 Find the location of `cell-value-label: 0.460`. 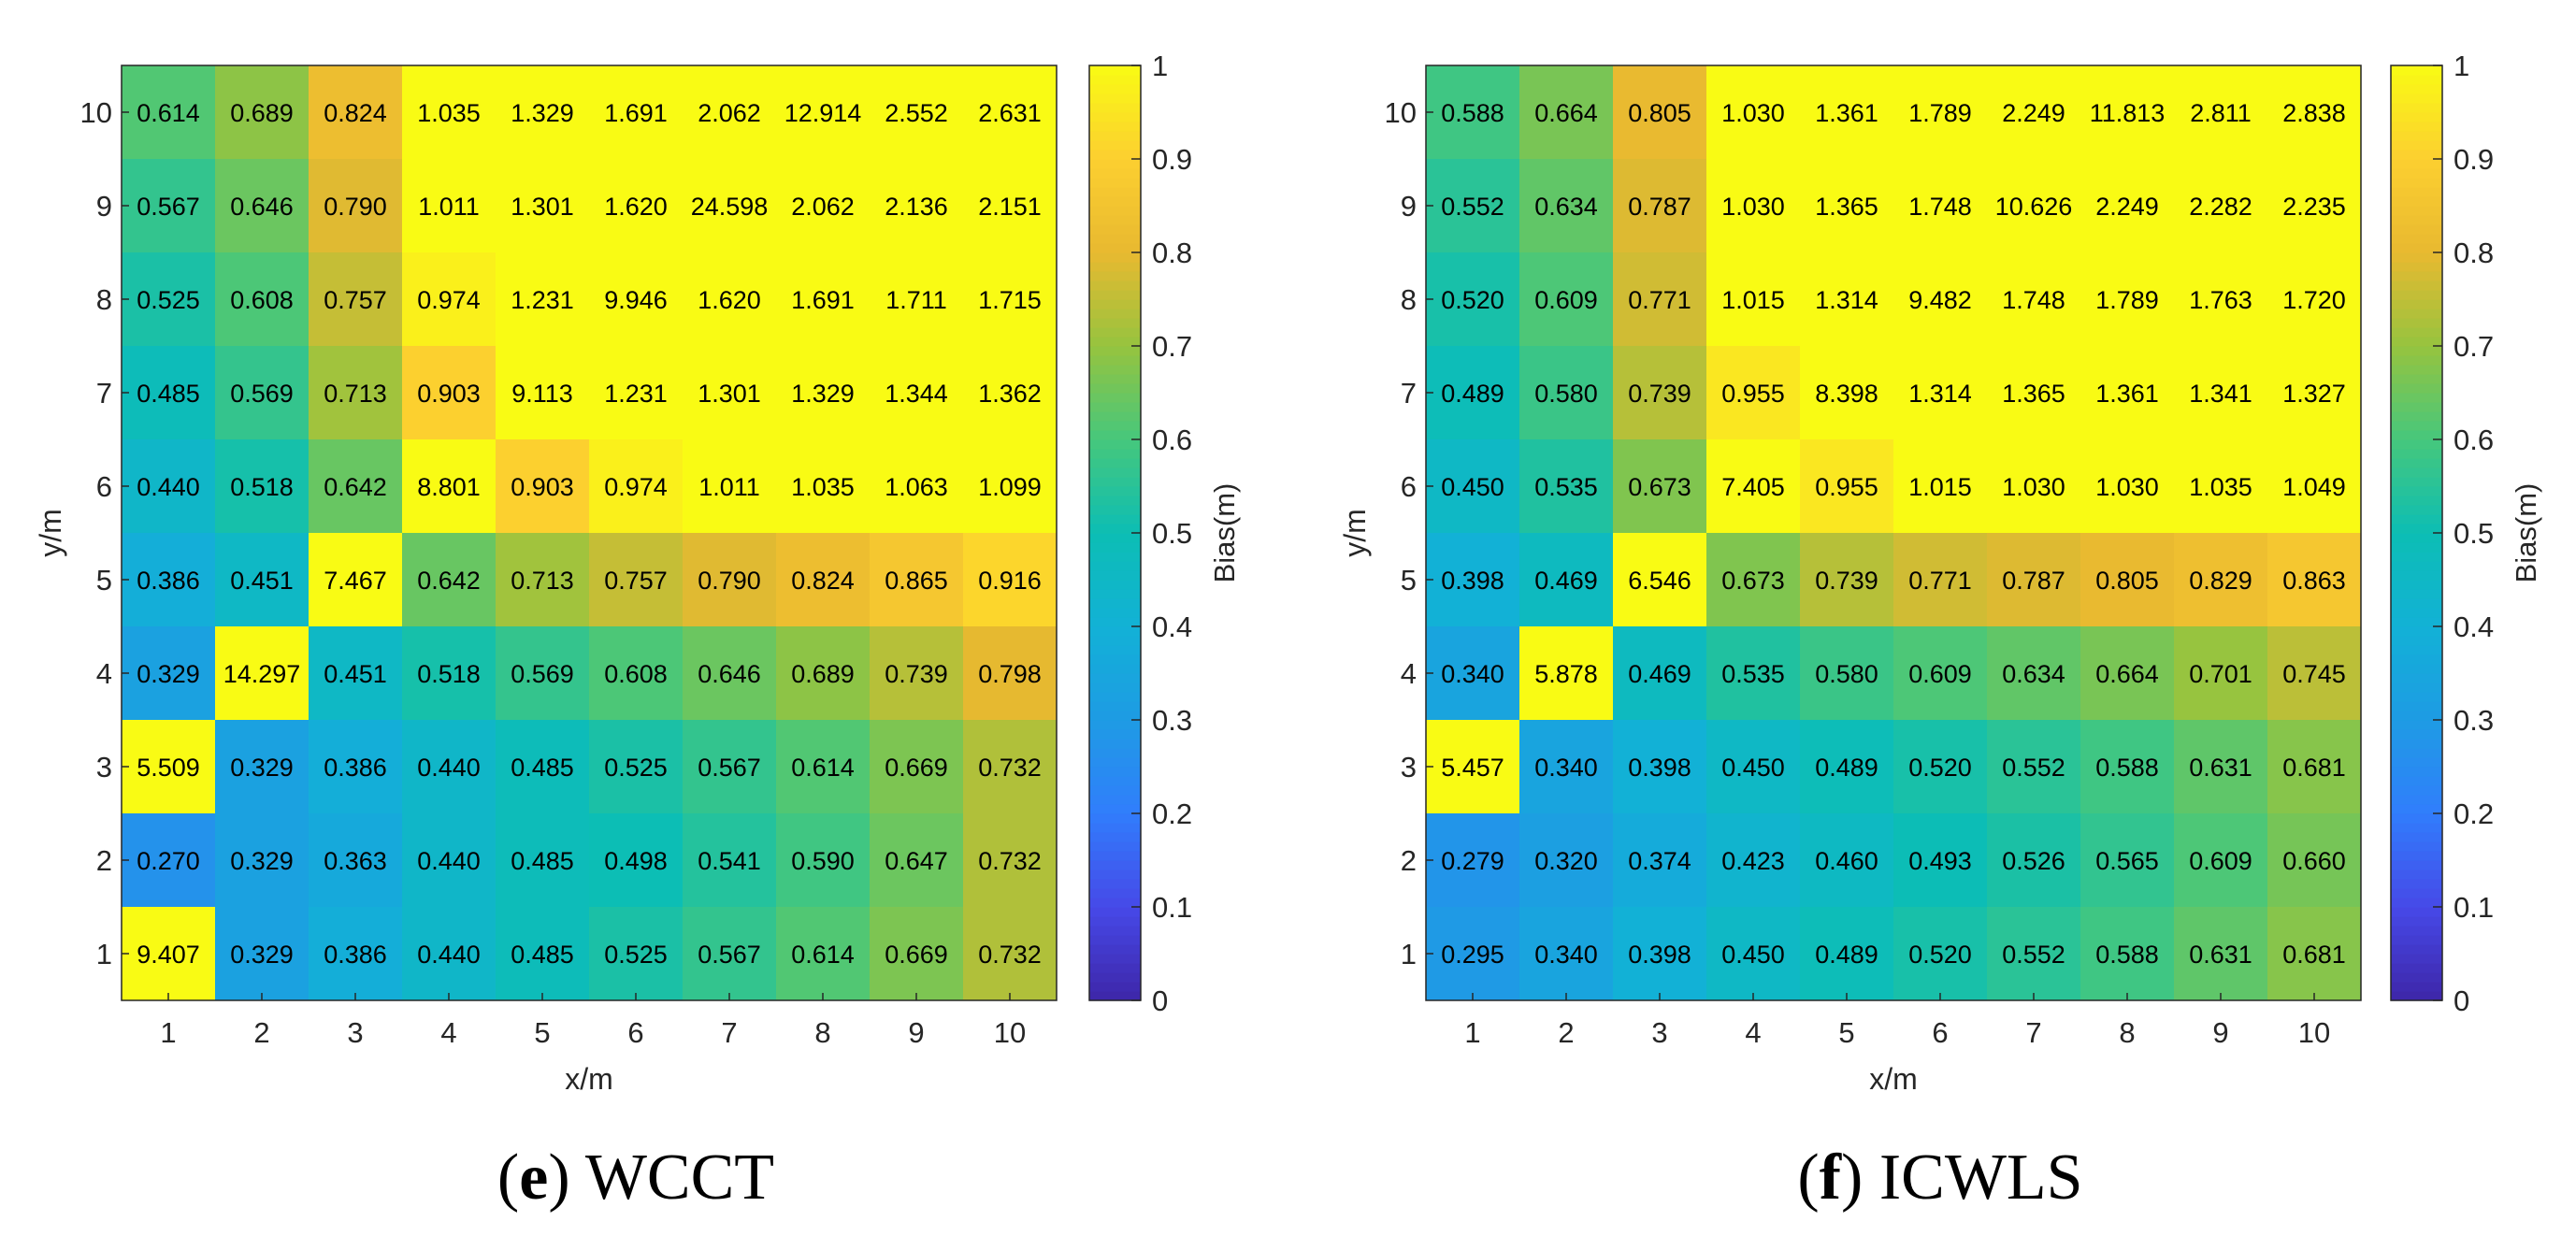

cell-value-label: 0.460 is located at coordinates (1847, 861).